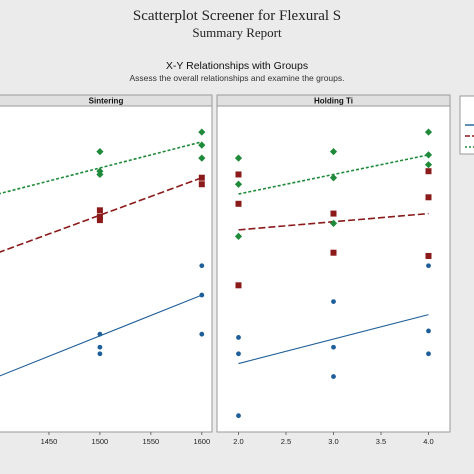 This screenshot has height=474, width=474. Describe the element at coordinates (100, 441) in the screenshot. I see `x-tick-label: 1500` at that location.